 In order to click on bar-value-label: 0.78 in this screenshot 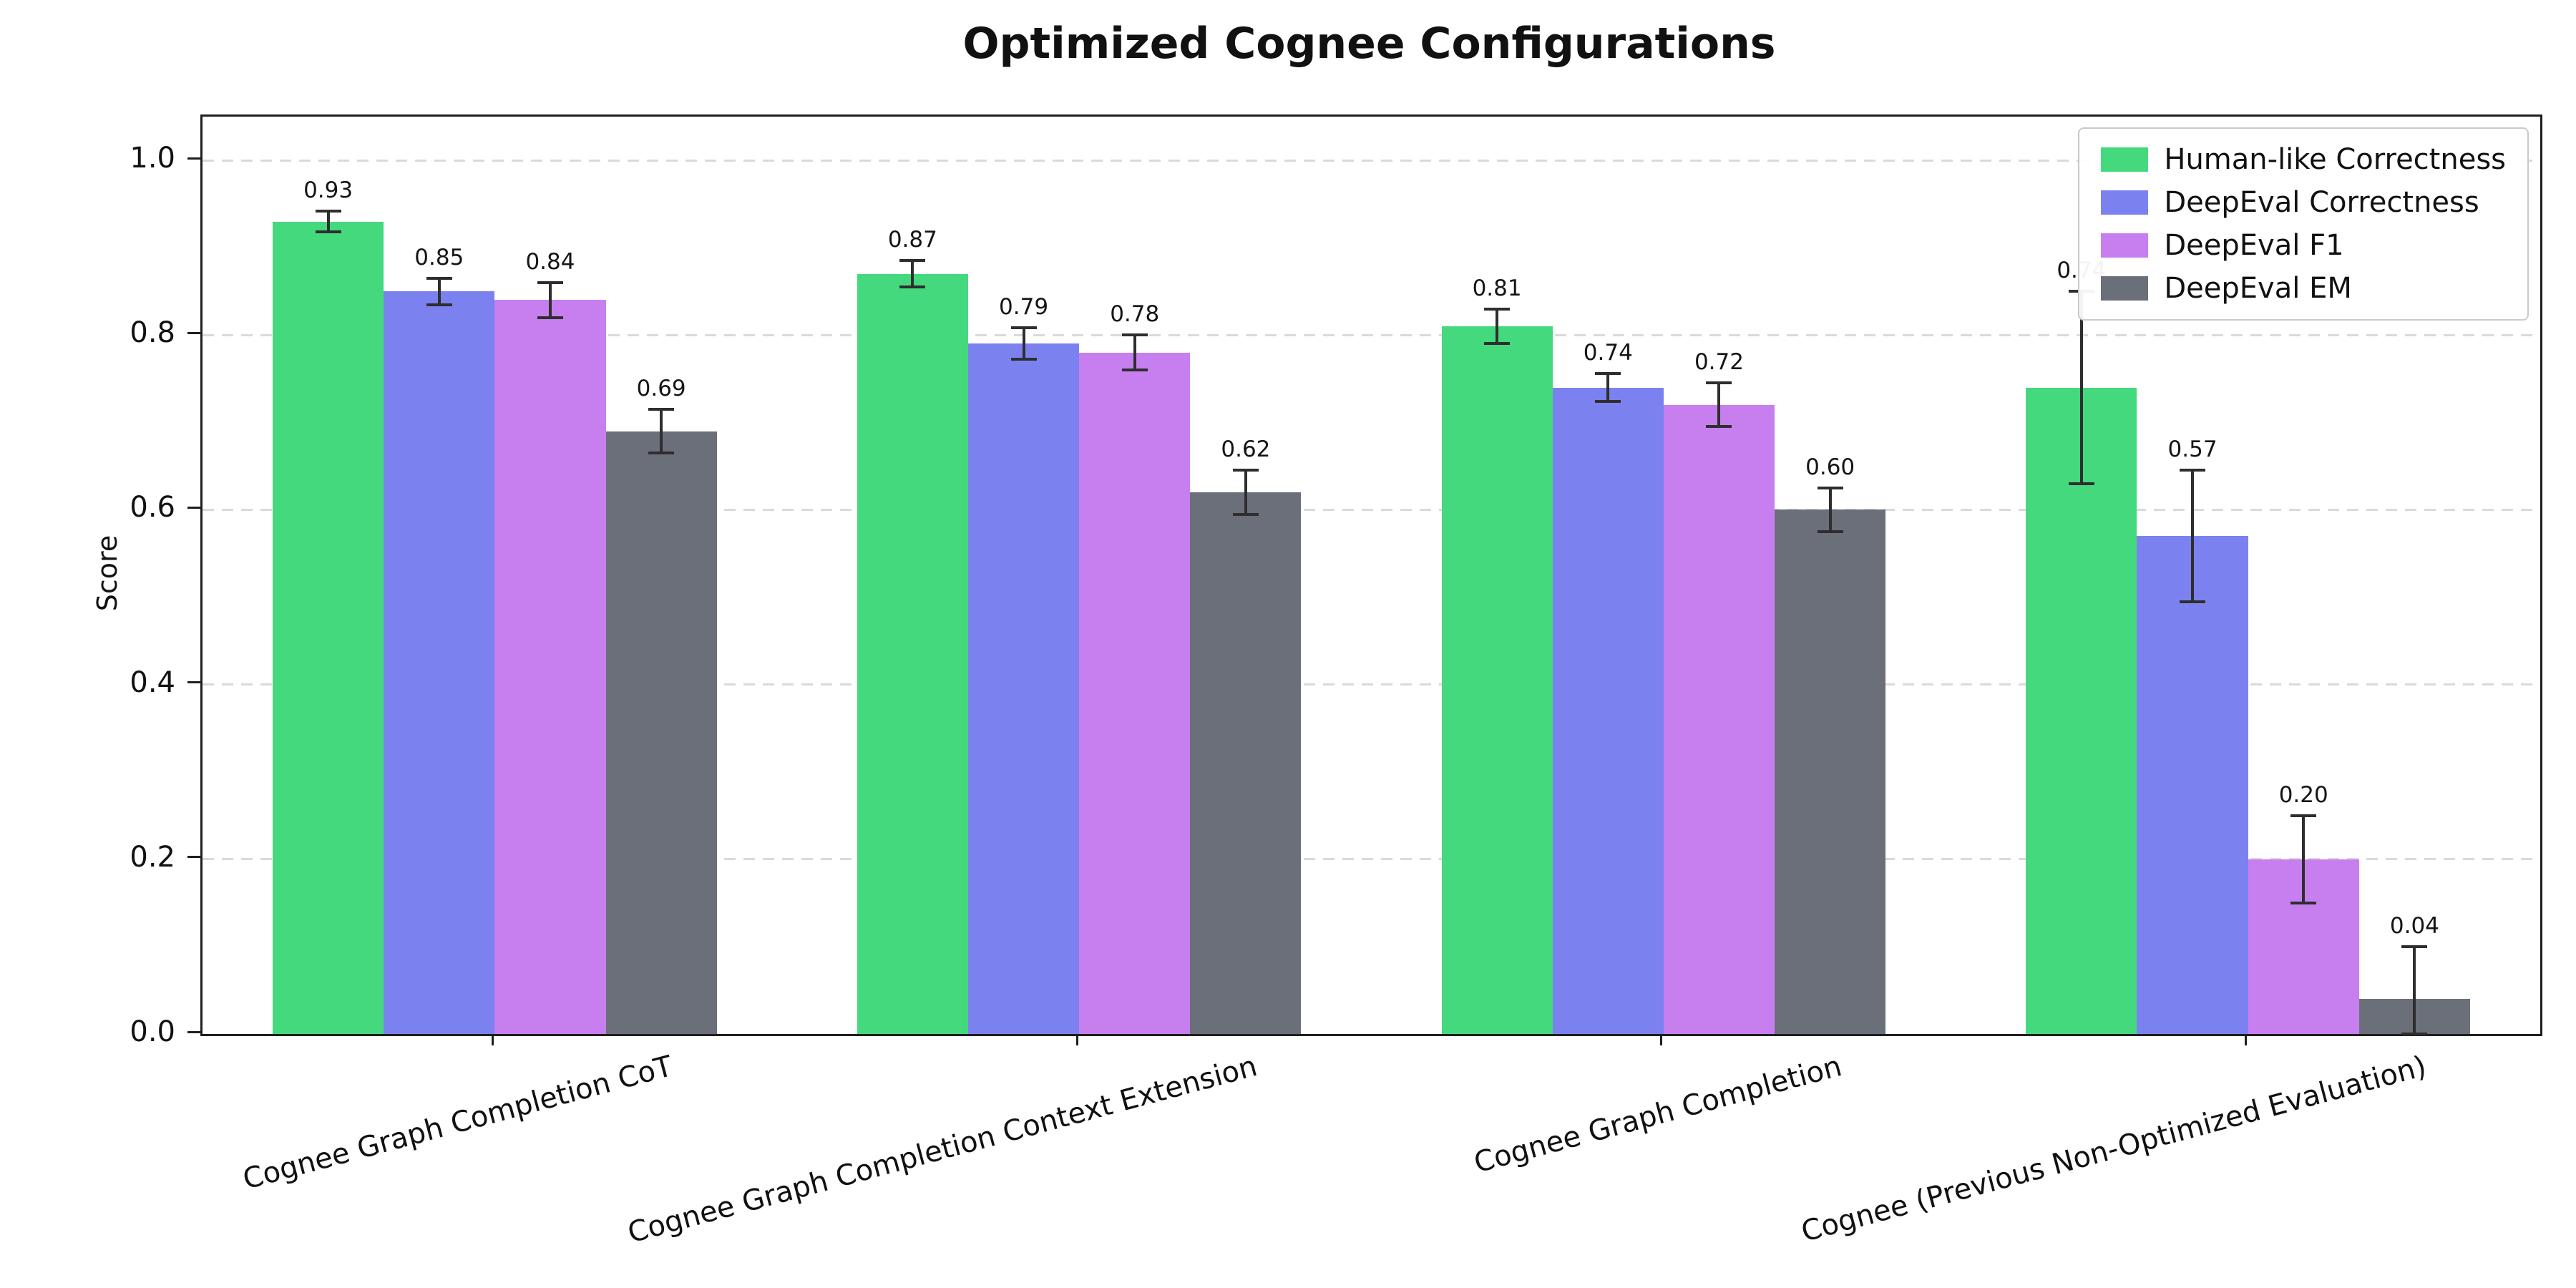, I will do `click(1135, 314)`.